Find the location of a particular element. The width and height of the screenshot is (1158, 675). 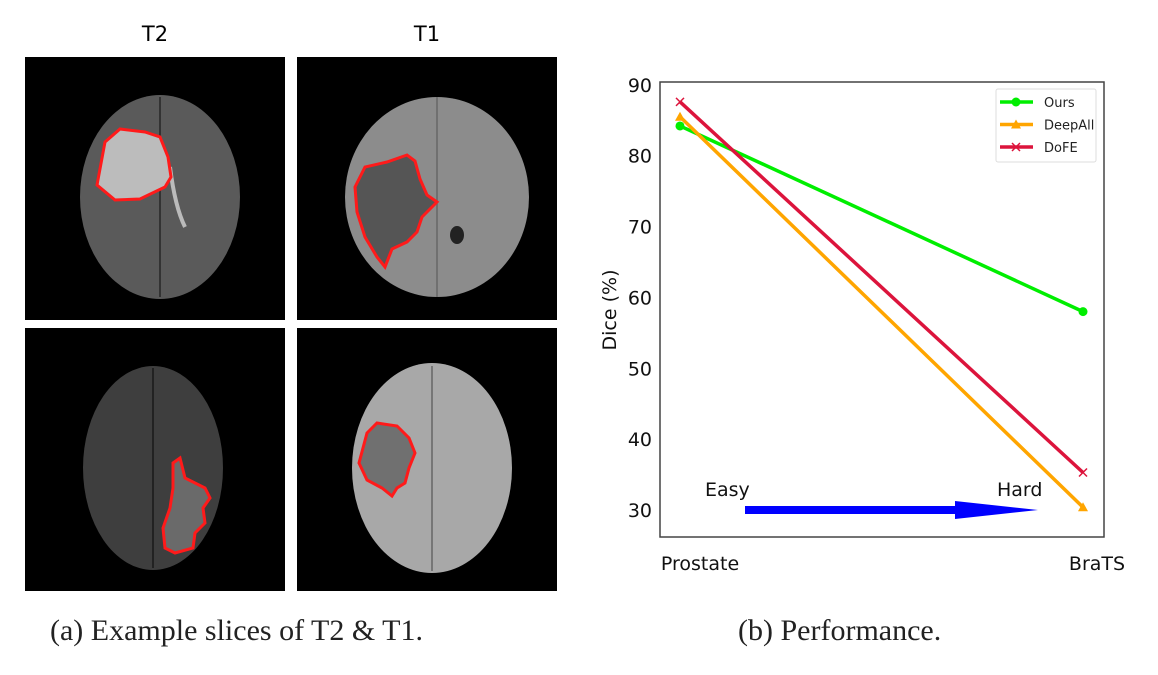

y-tick-label: 90 is located at coordinates (640, 86).